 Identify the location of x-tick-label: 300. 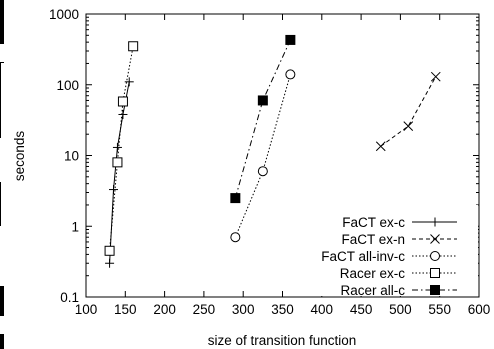
(243, 309).